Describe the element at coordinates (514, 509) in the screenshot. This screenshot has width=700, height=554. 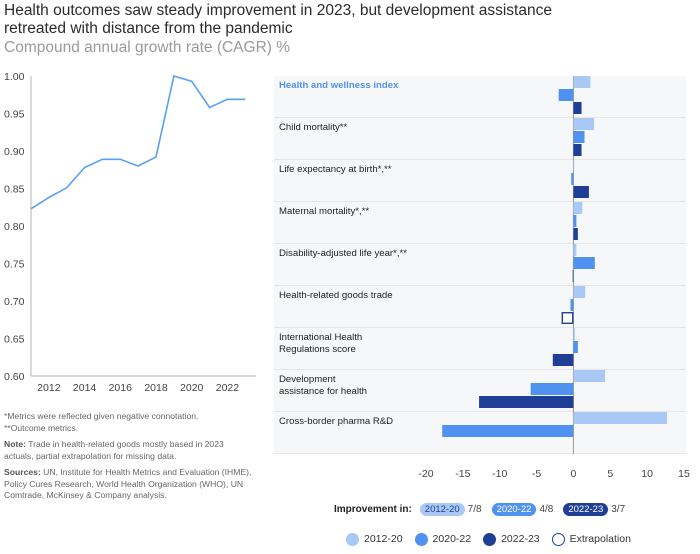
I see `improvement-pill-2020-22: 2020-22` at that location.